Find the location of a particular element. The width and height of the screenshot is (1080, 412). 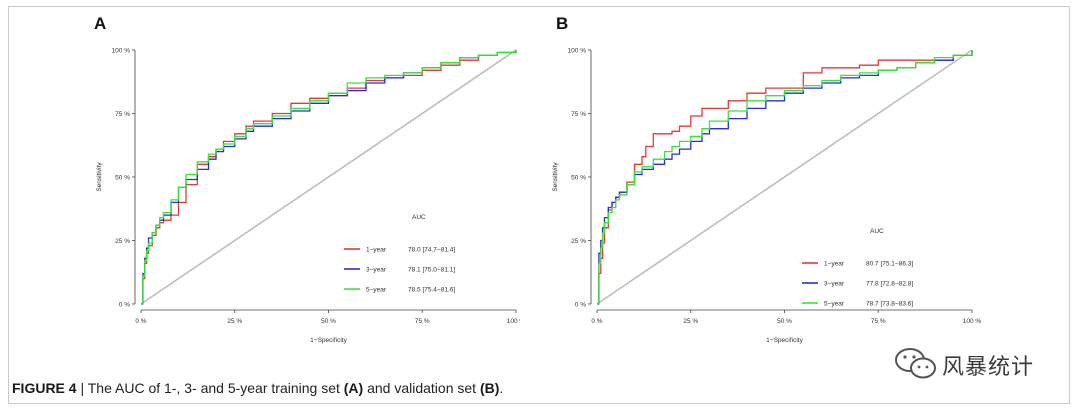

legend-auc-value: 78.0 [74.7−81.4] is located at coordinates (431, 249).